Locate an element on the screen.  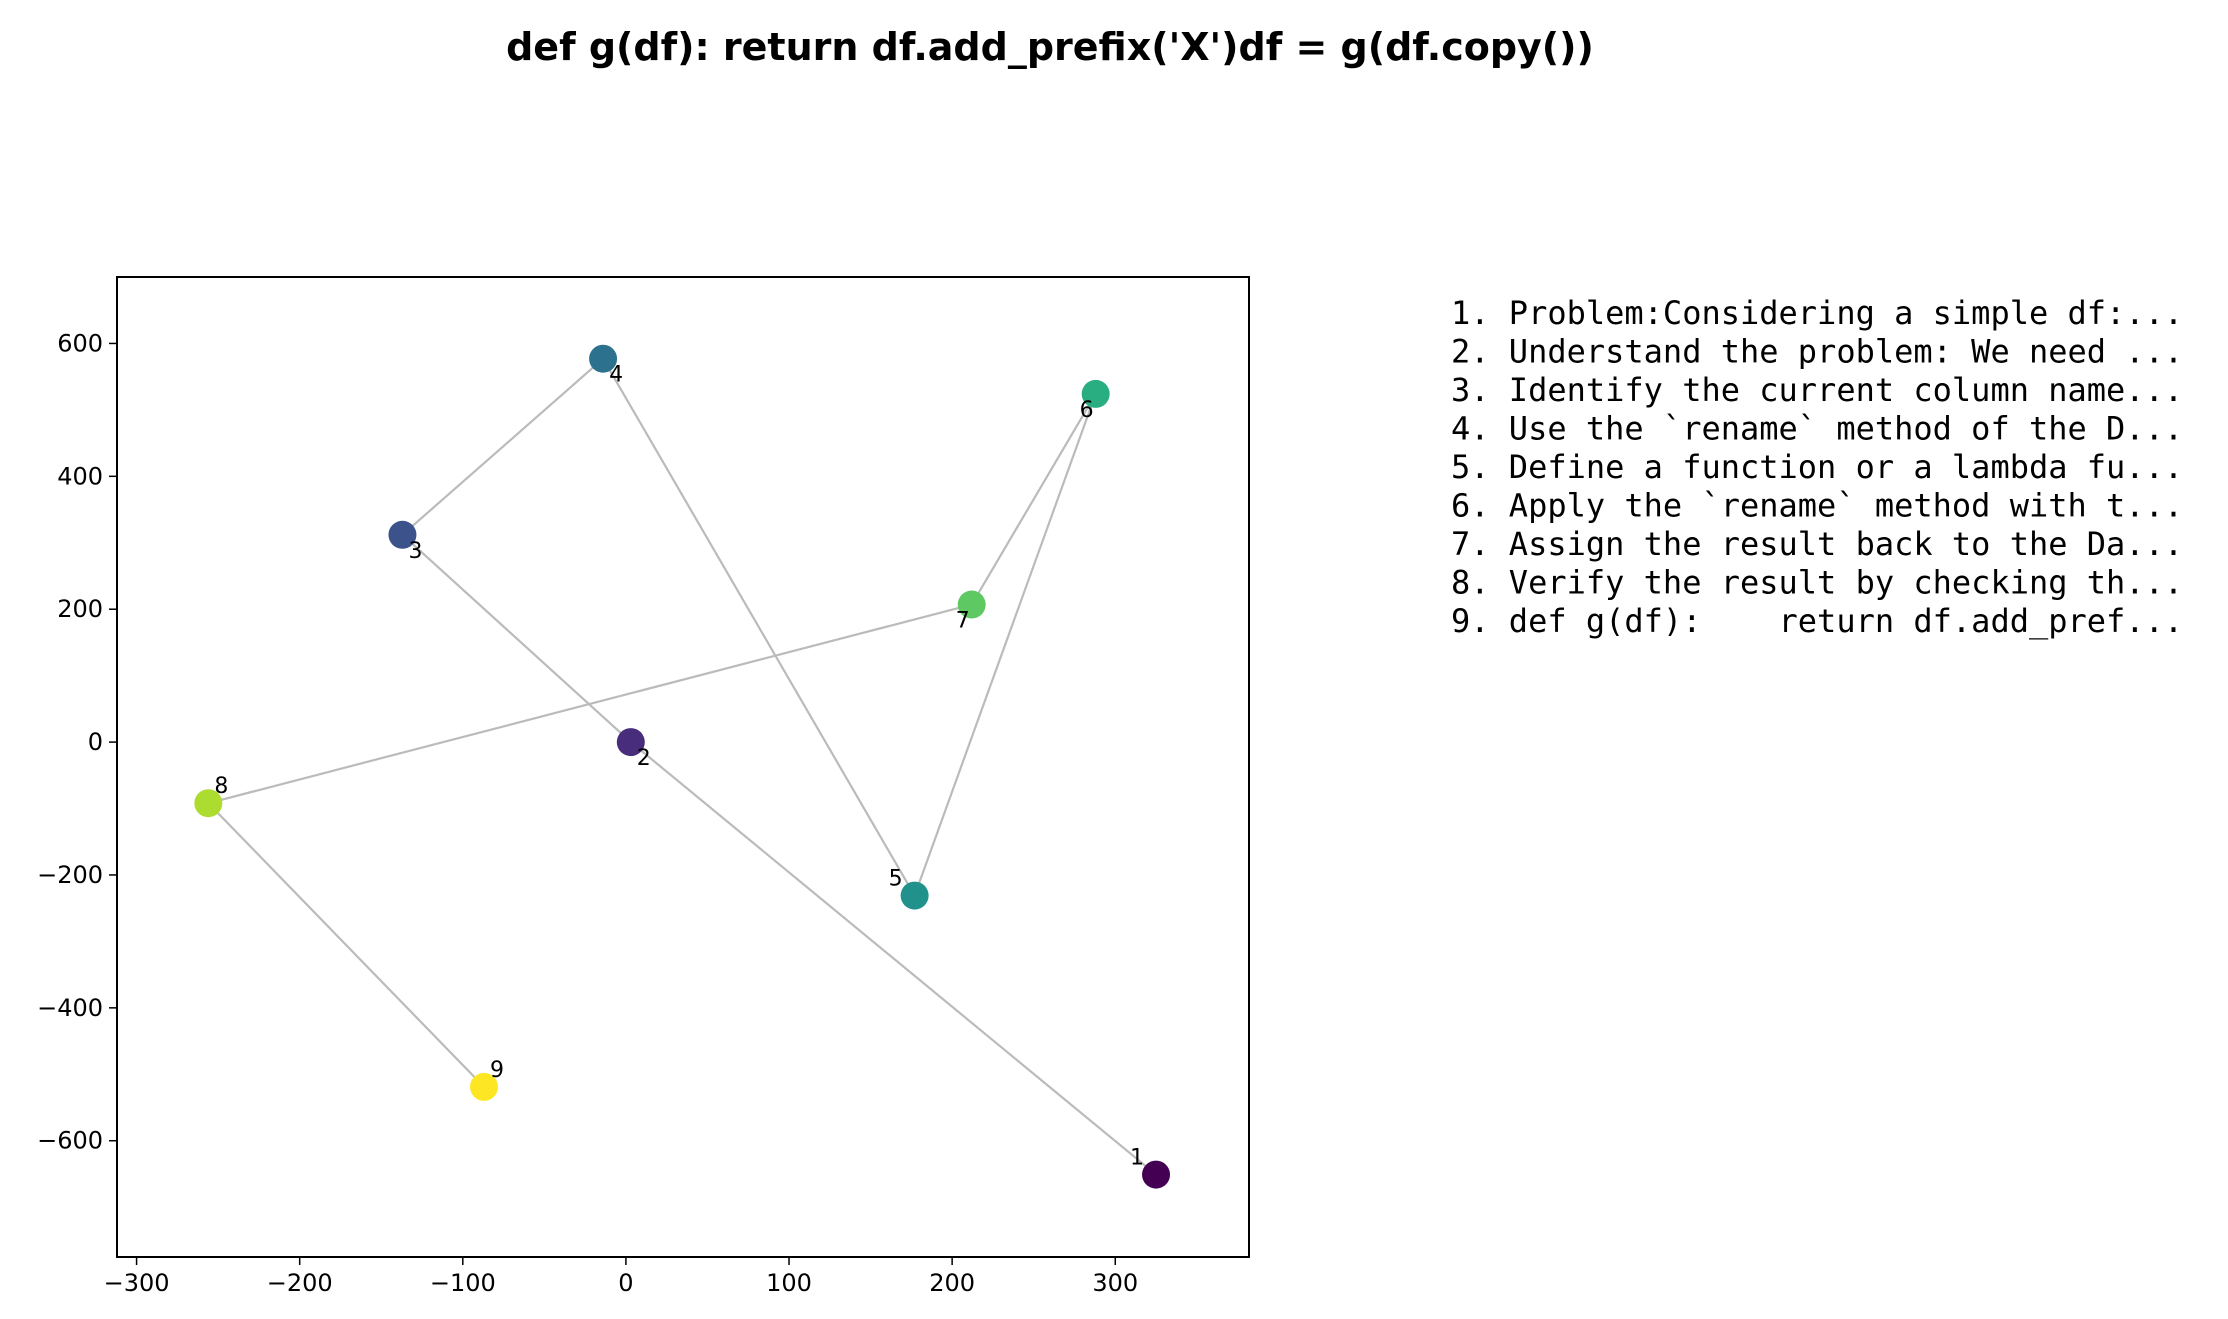
y-tick-label: 200 is located at coordinates (80, 609).